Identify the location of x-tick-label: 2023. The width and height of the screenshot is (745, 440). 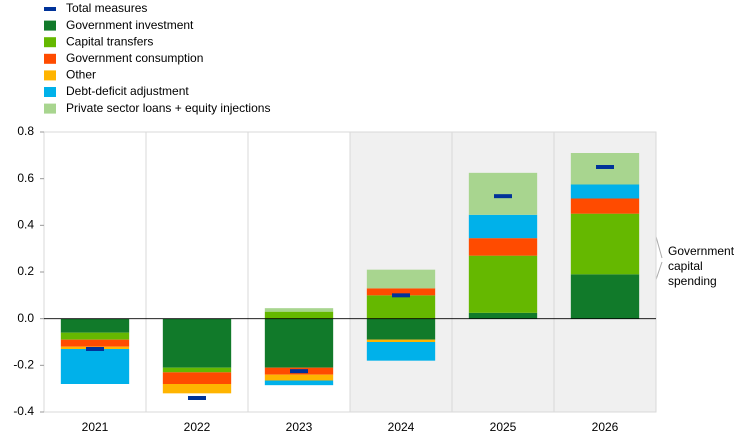
(299, 427).